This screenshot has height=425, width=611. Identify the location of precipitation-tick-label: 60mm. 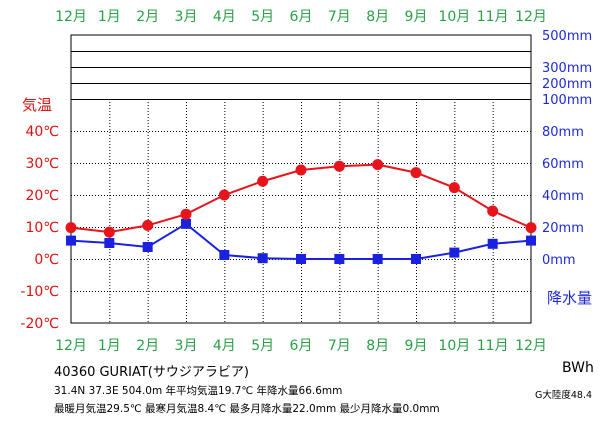
(563, 164).